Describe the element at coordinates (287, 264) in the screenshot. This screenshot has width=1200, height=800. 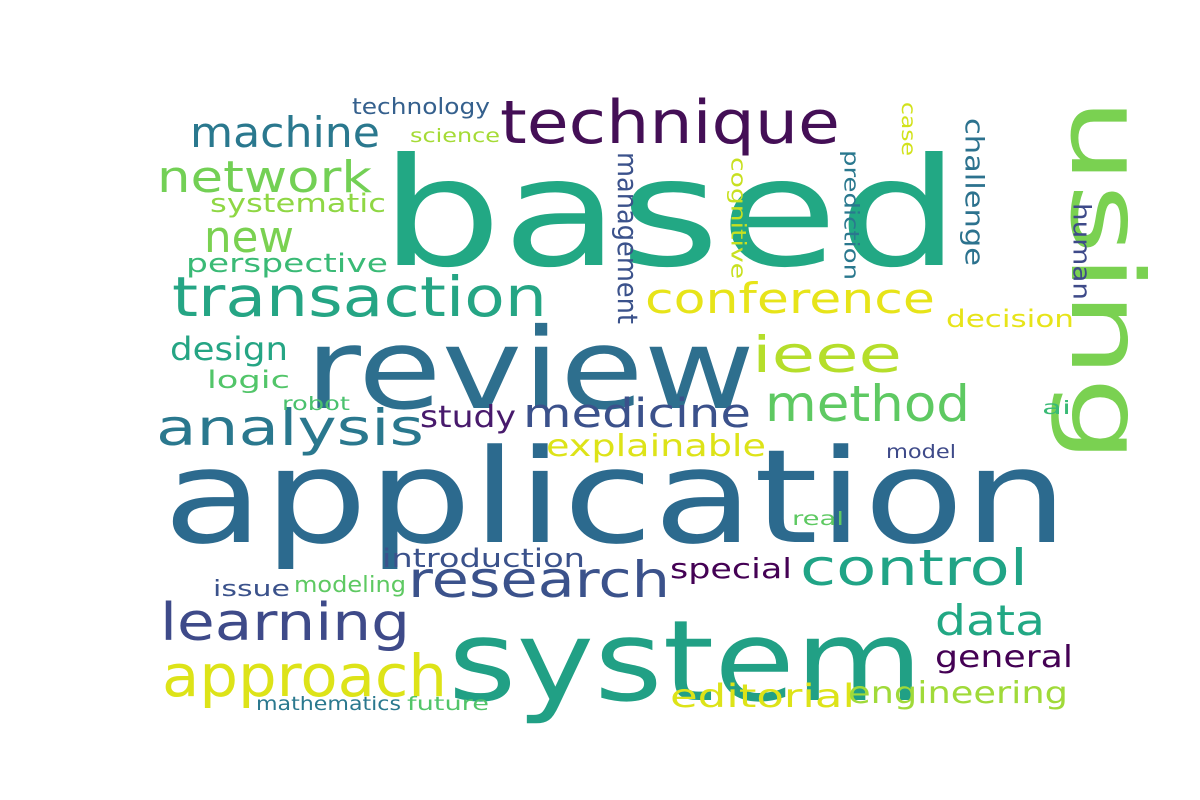
I see `word-perspective: perspective` at that location.